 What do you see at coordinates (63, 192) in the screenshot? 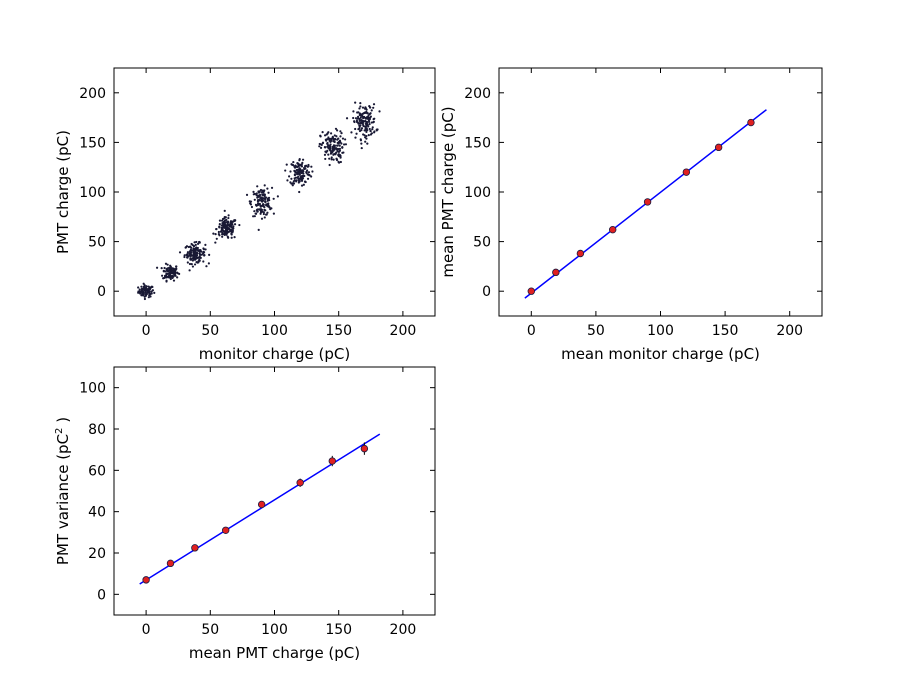
I see `y-axis-label: PMT charge (pC)` at bounding box center [63, 192].